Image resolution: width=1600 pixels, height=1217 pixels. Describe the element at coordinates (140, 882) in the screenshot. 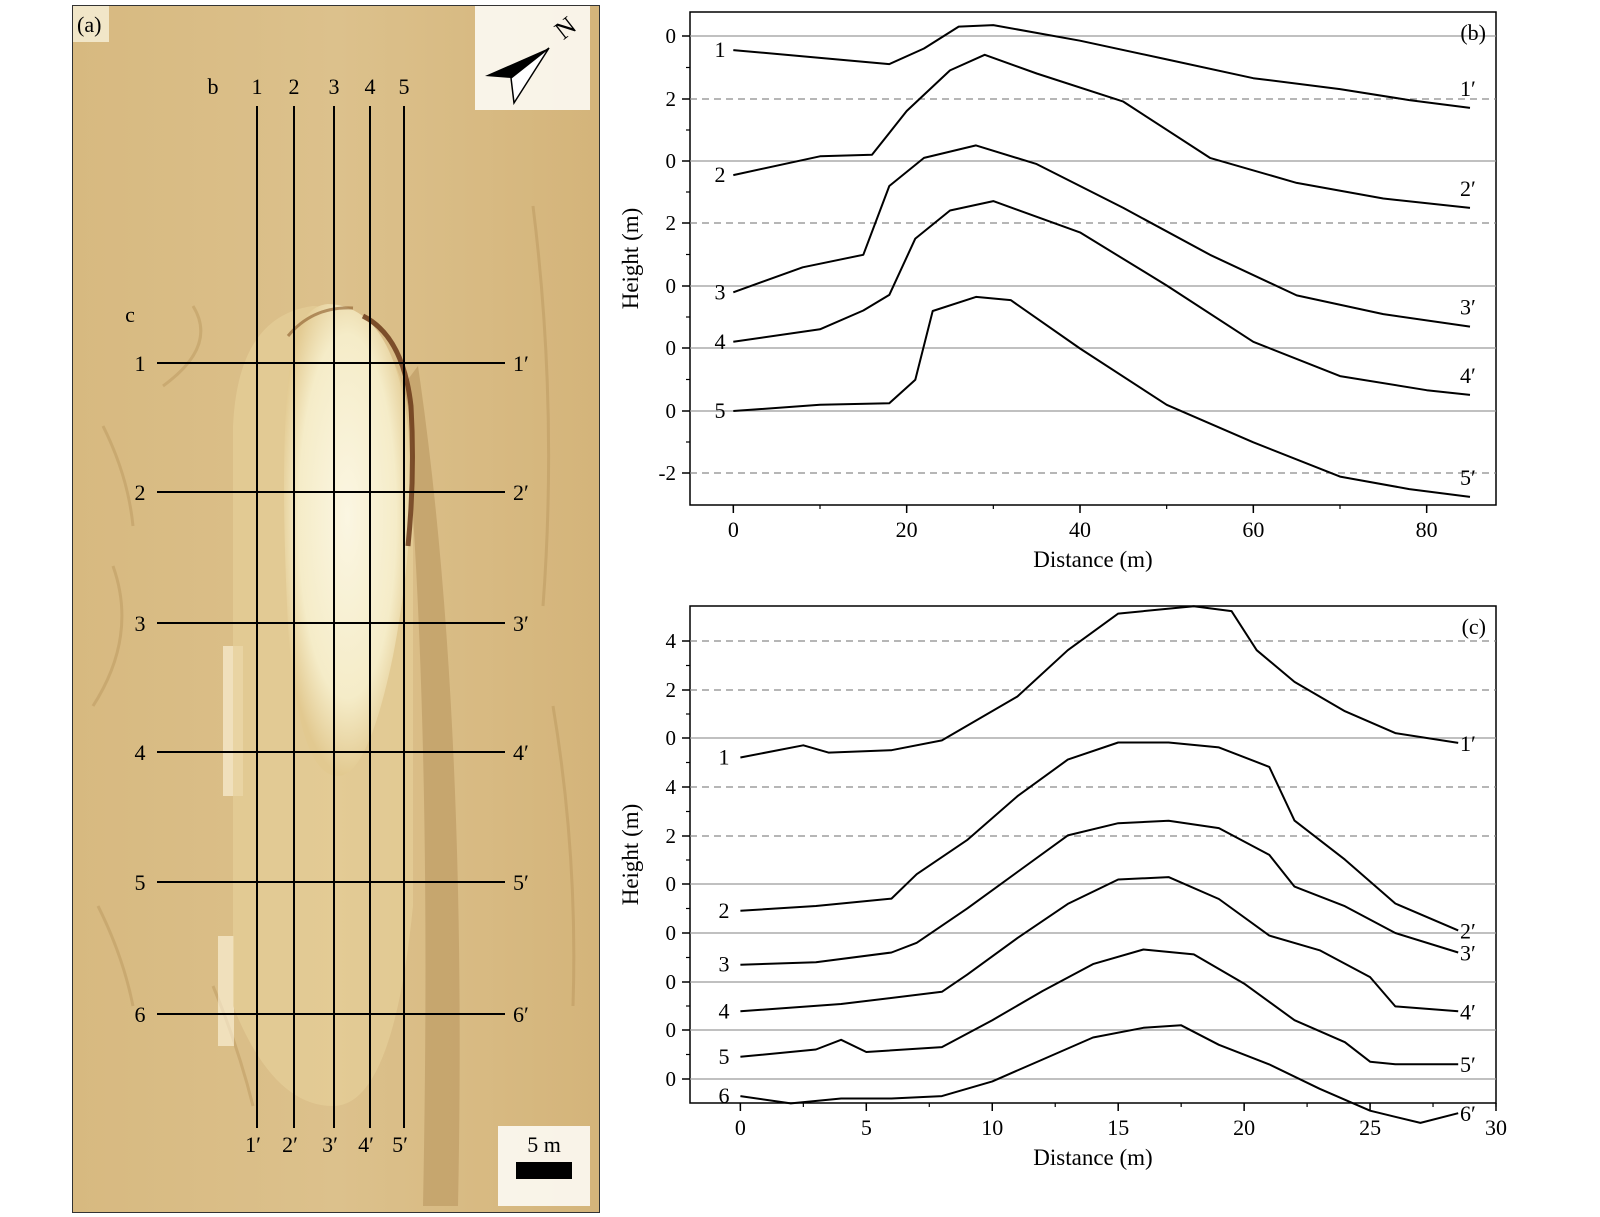

I see `horizontal-profile-start-label: 5` at that location.